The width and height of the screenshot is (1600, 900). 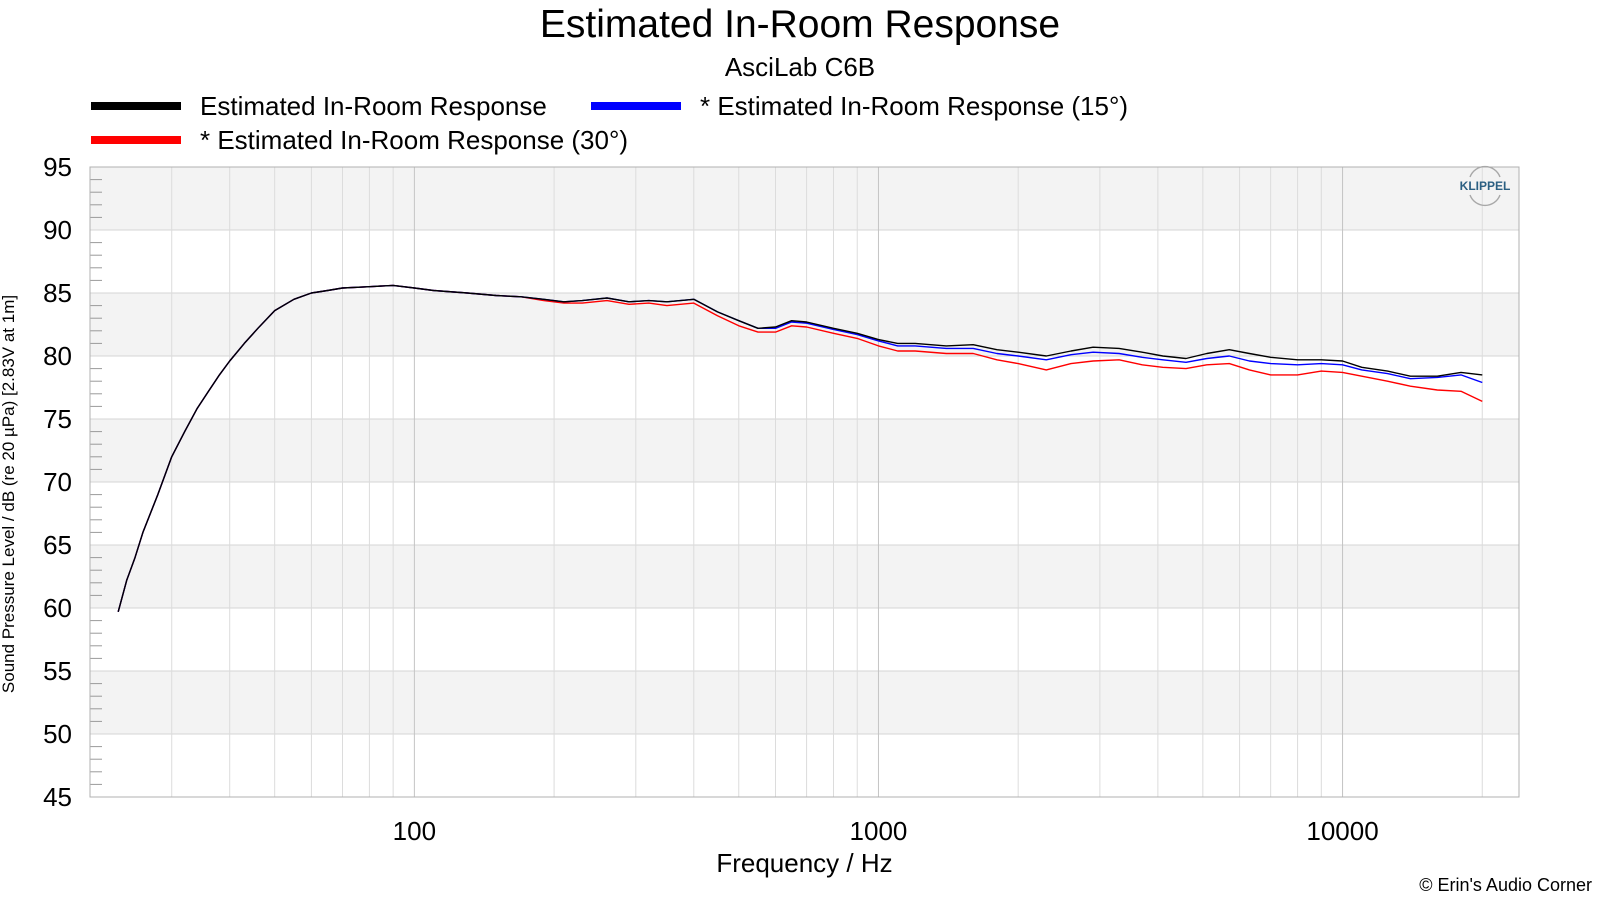 What do you see at coordinates (57, 797) in the screenshot?
I see `y-tick-label: 45` at bounding box center [57, 797].